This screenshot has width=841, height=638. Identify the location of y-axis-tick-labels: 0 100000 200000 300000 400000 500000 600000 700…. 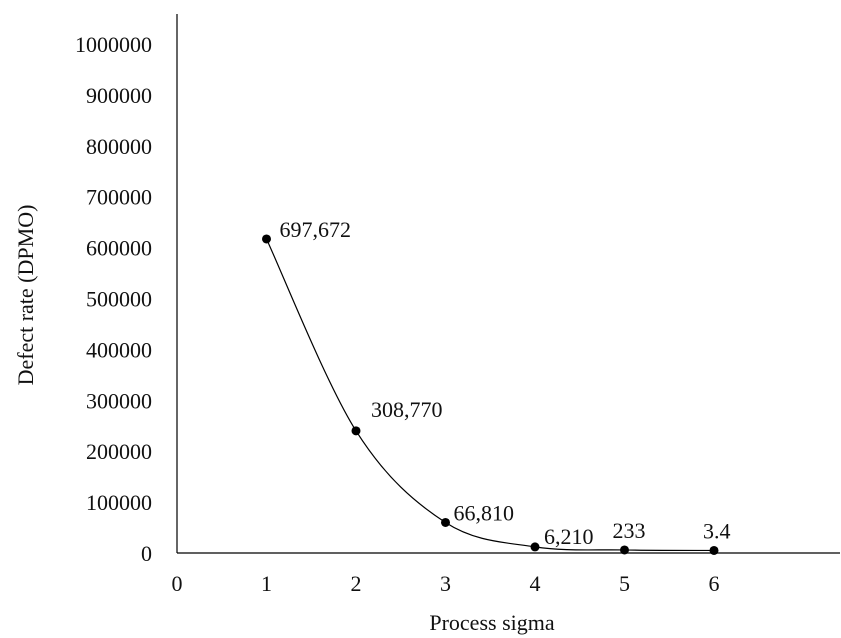
(113, 299).